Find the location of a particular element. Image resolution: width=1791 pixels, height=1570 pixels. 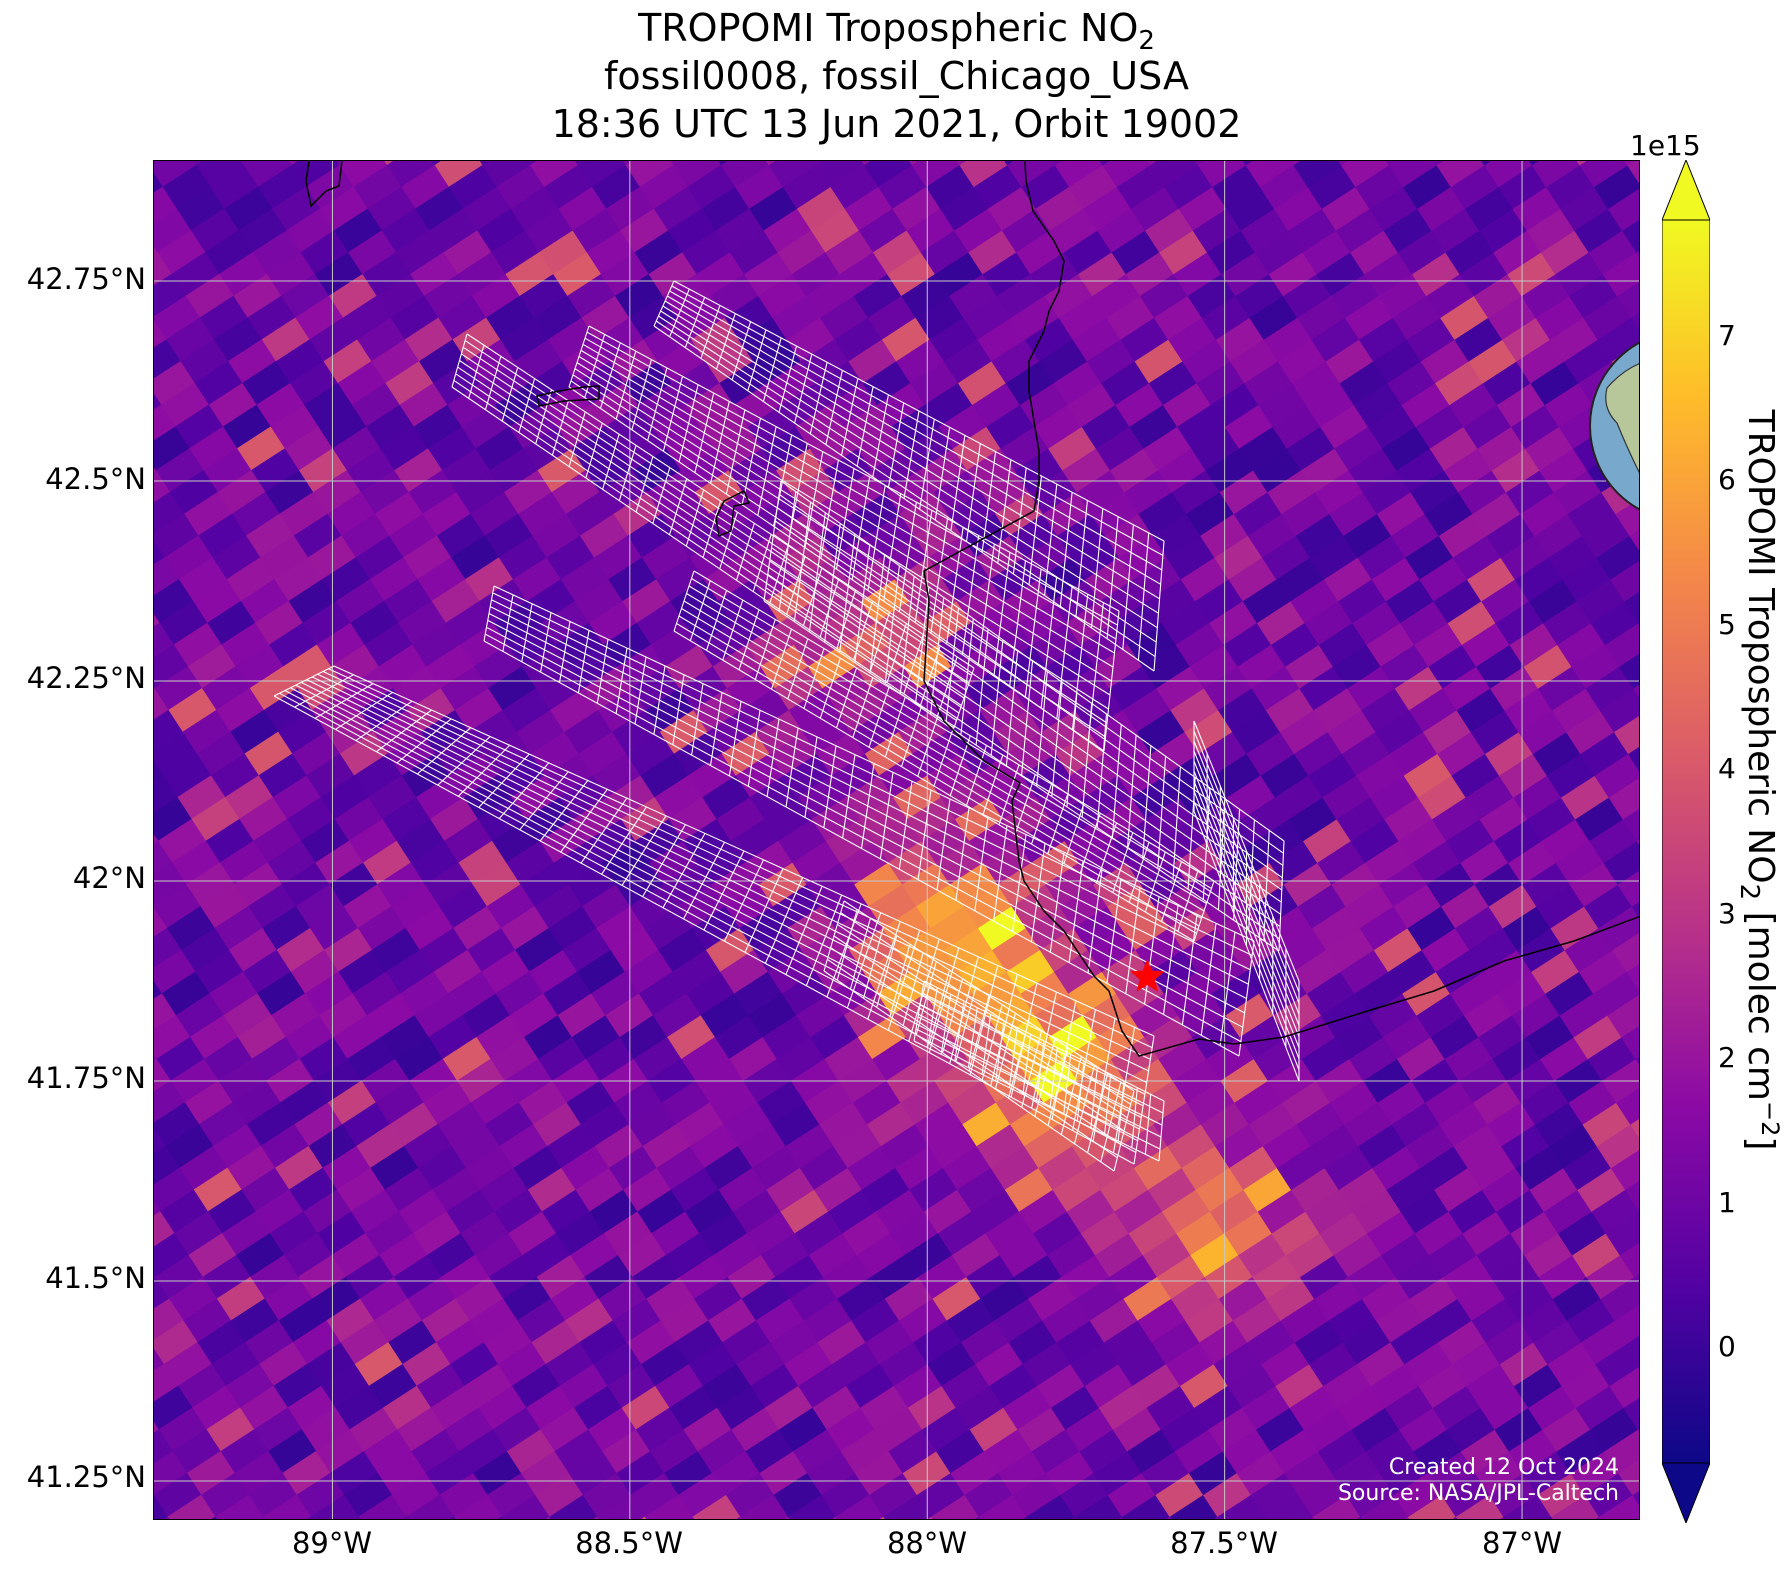

colorbar-label-close: ] is located at coordinates (1760, 1143).